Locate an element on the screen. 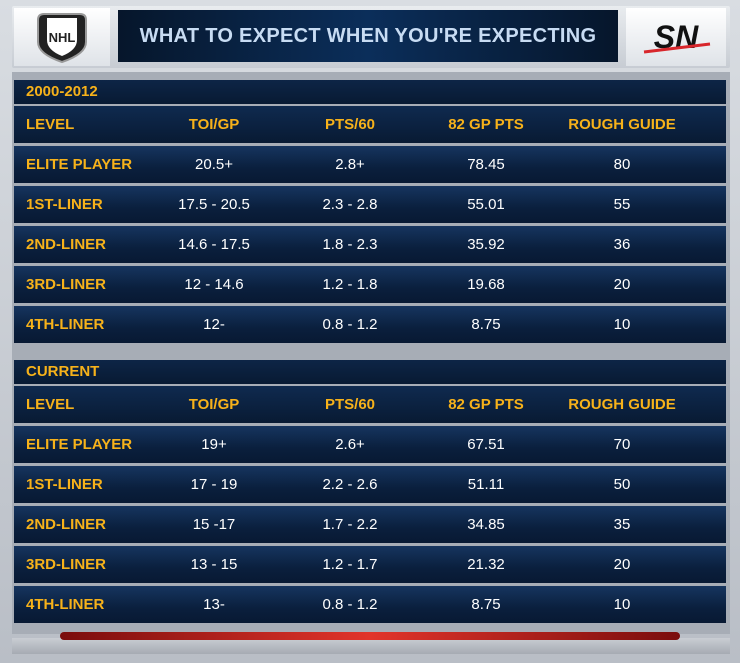 Image resolution: width=740 pixels, height=663 pixels. nhl-logo: NHL is located at coordinates (62, 37).